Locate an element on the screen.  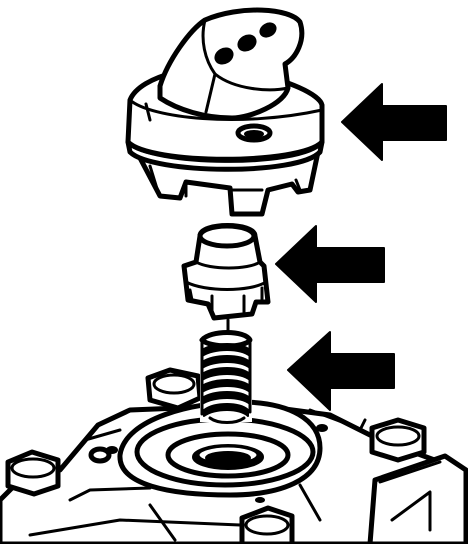
coil-spring is located at coordinates (226, 371).